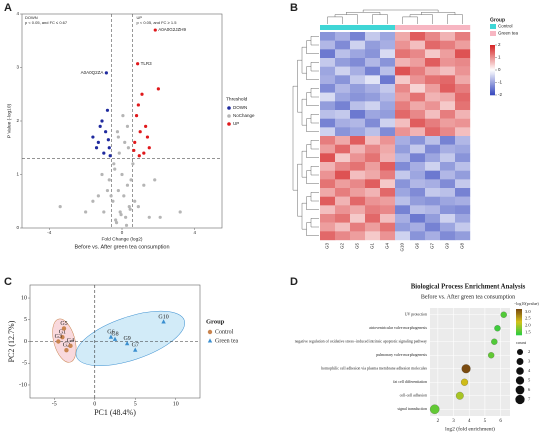 Image resolution: width=550 pixels, height=436 pixels. I want to click on group-bar, so click(418, 27).